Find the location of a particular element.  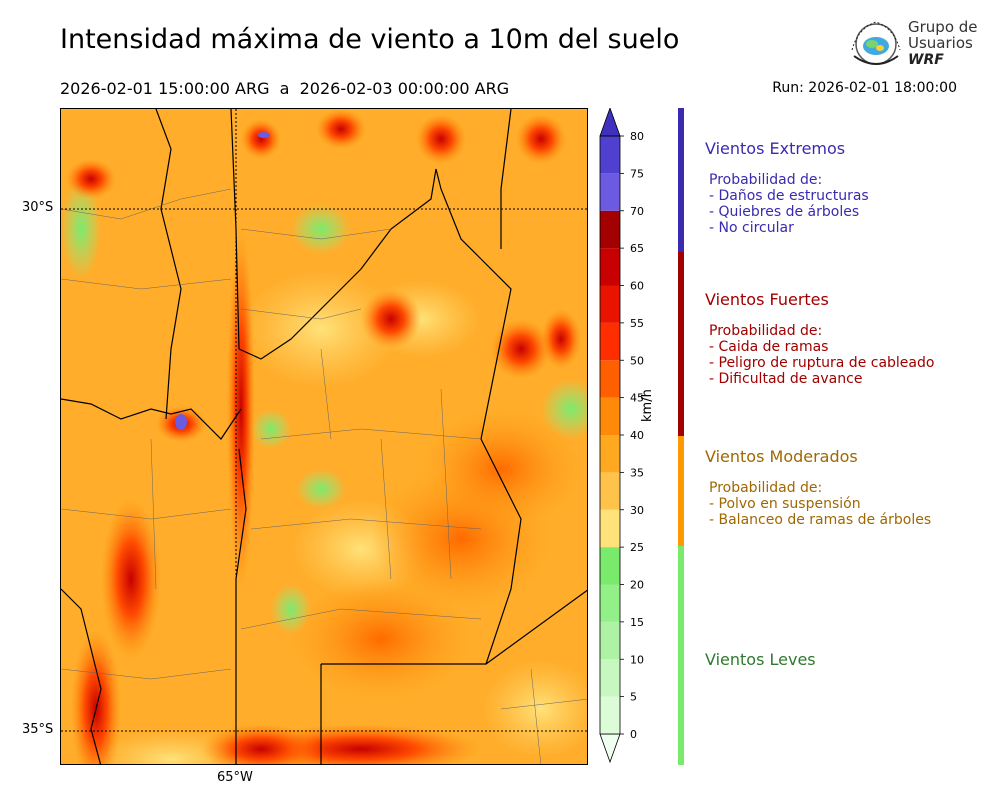

colorbar-tick-label: 30 is located at coordinates (637, 510).